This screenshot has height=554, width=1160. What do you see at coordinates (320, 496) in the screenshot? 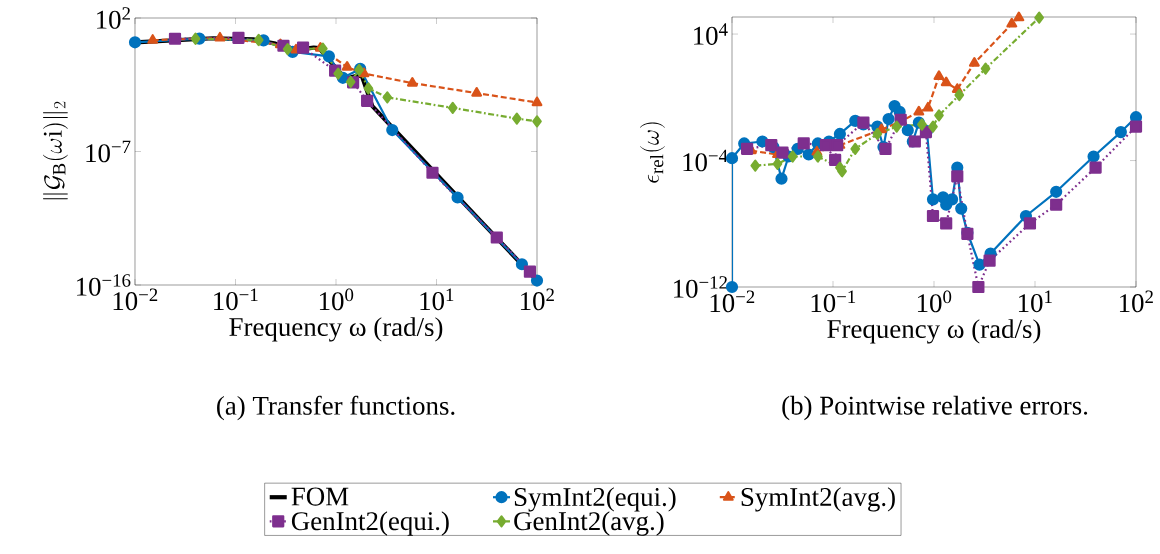
I see `legend-label: FOM` at bounding box center [320, 496].